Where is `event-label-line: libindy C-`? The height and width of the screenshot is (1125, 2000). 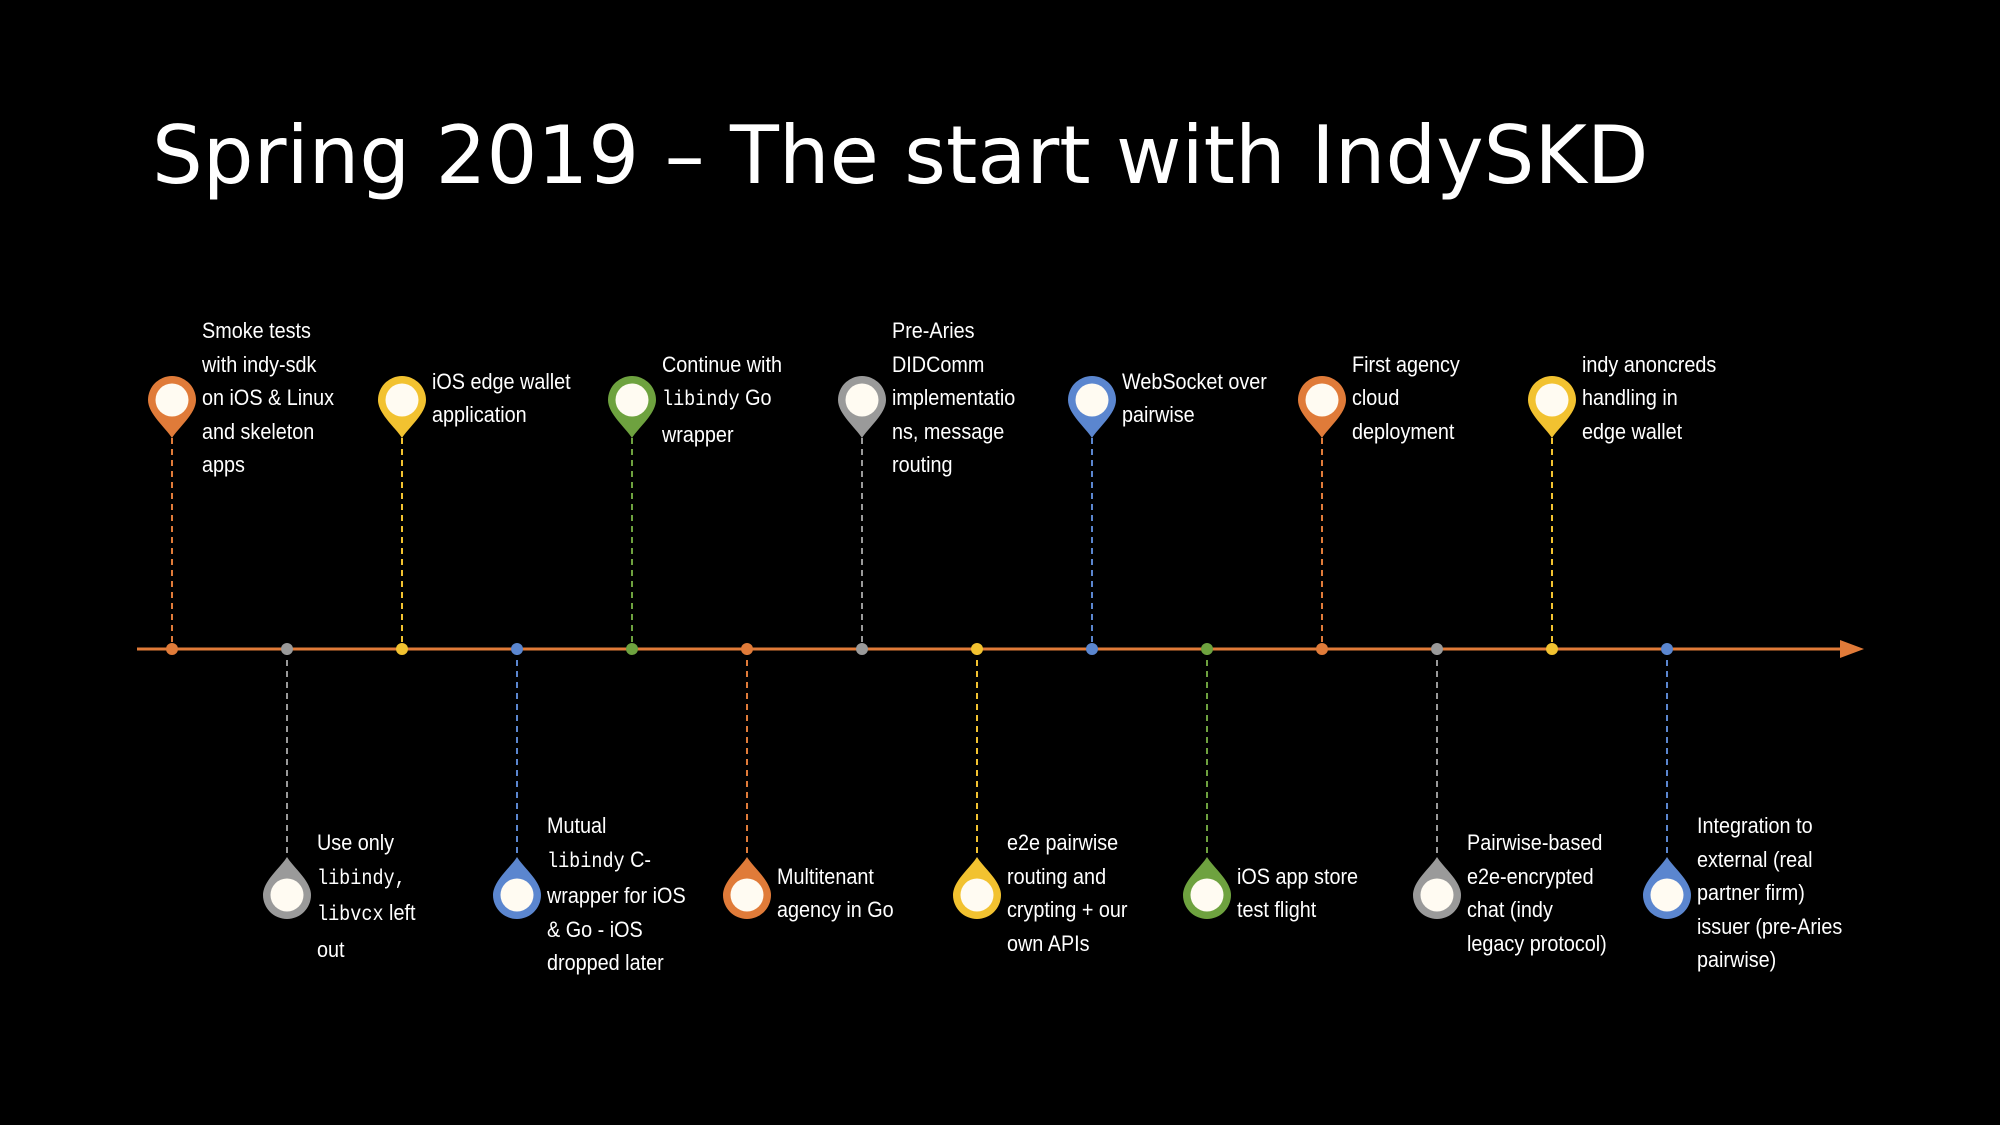 event-label-line: libindy C- is located at coordinates (621, 861).